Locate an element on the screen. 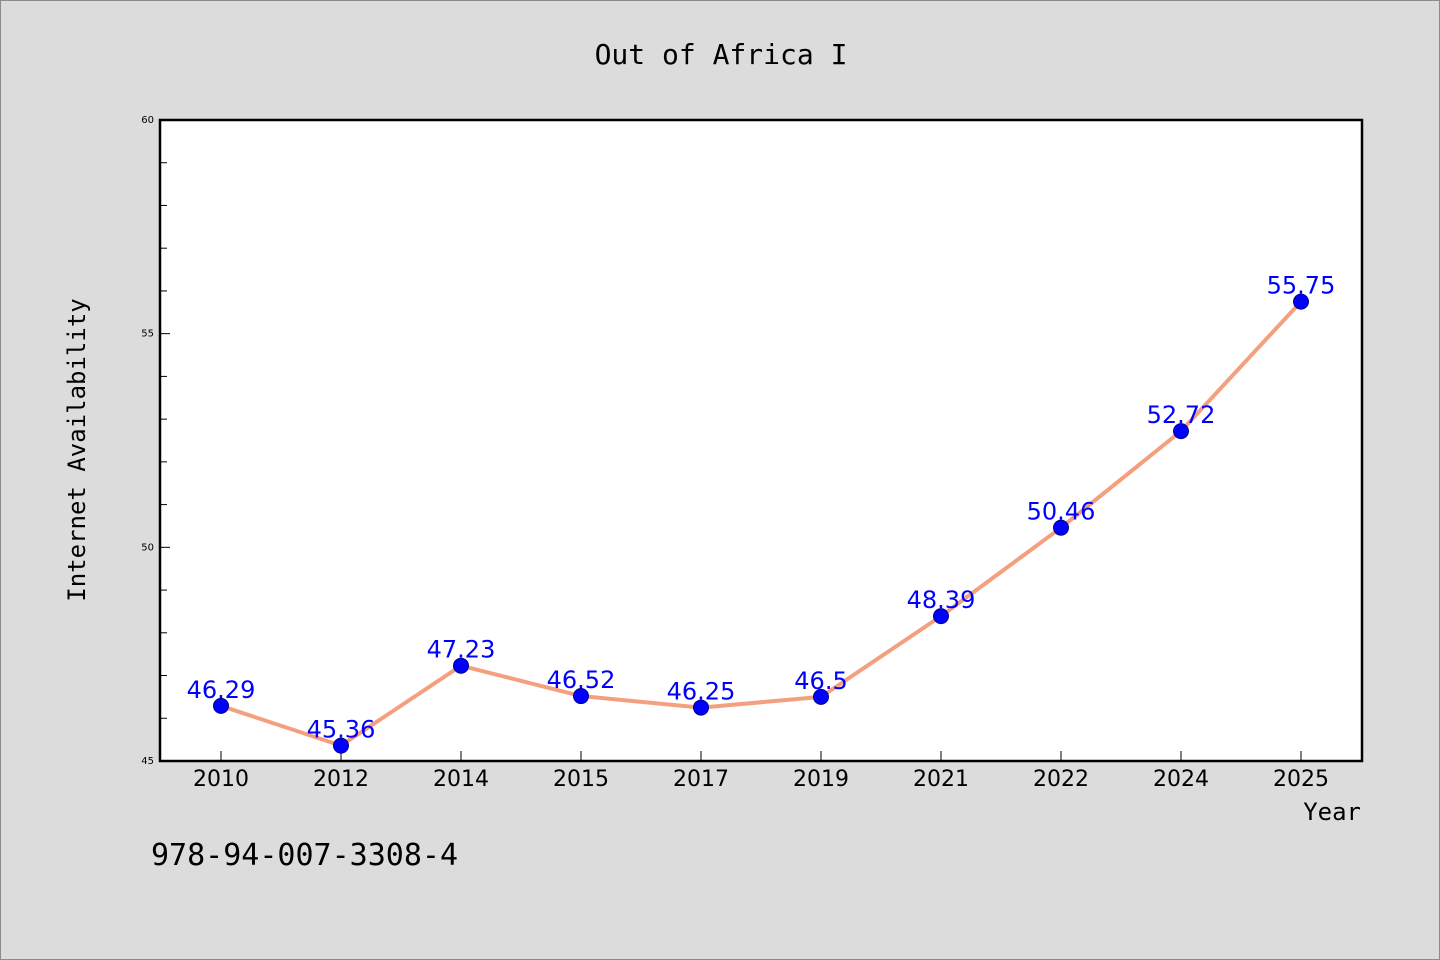 The width and height of the screenshot is (1440, 960). y-tick-label: 45 is located at coordinates (147, 761).